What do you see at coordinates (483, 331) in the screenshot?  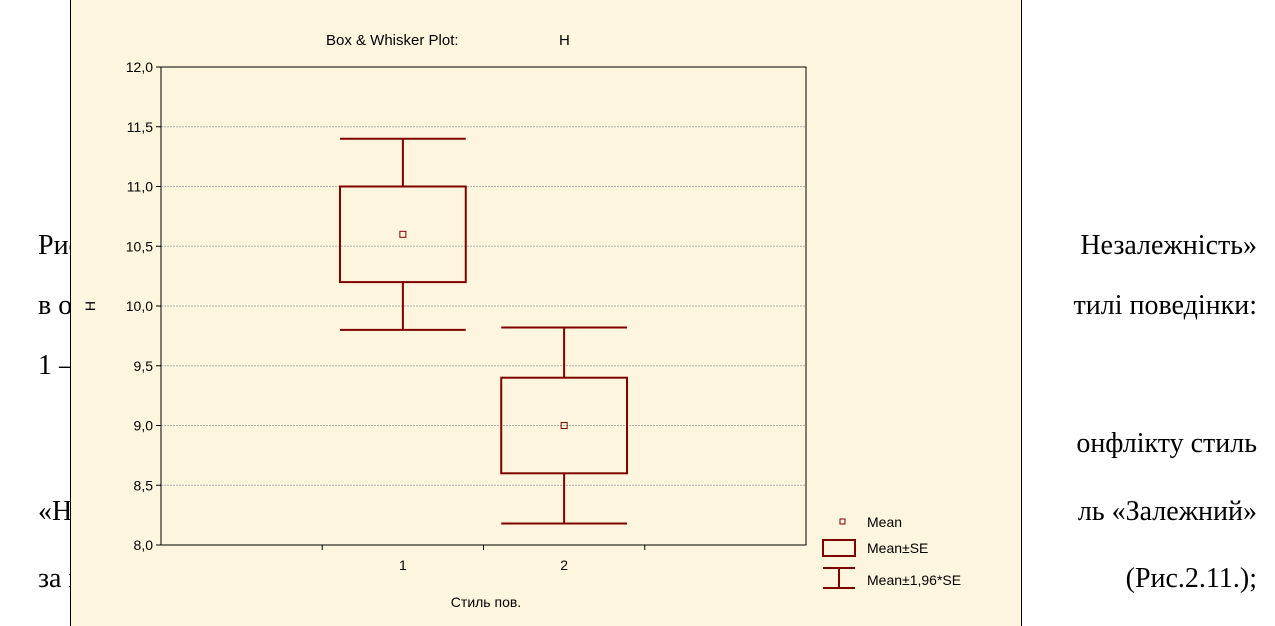 I see `box-series` at bounding box center [483, 331].